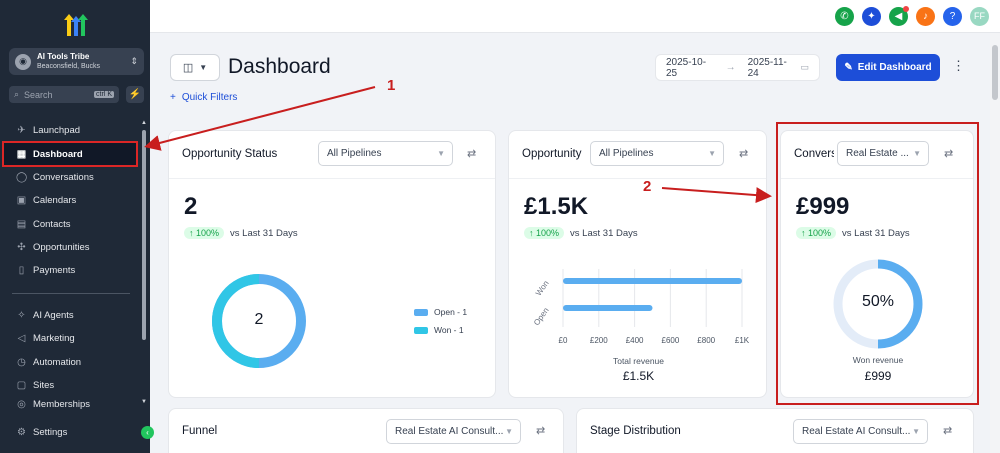  Describe the element at coordinates (767, 67) in the screenshot. I see `date-end: 2025-11-24` at that location.